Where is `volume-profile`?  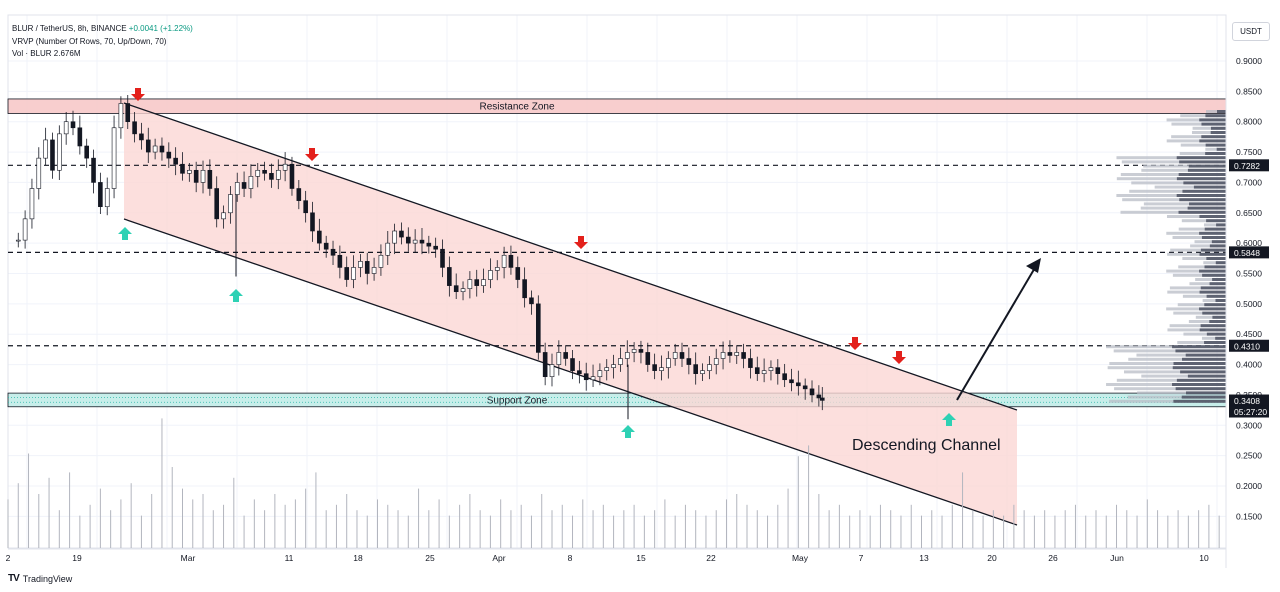
volume-profile is located at coordinates (1166, 256).